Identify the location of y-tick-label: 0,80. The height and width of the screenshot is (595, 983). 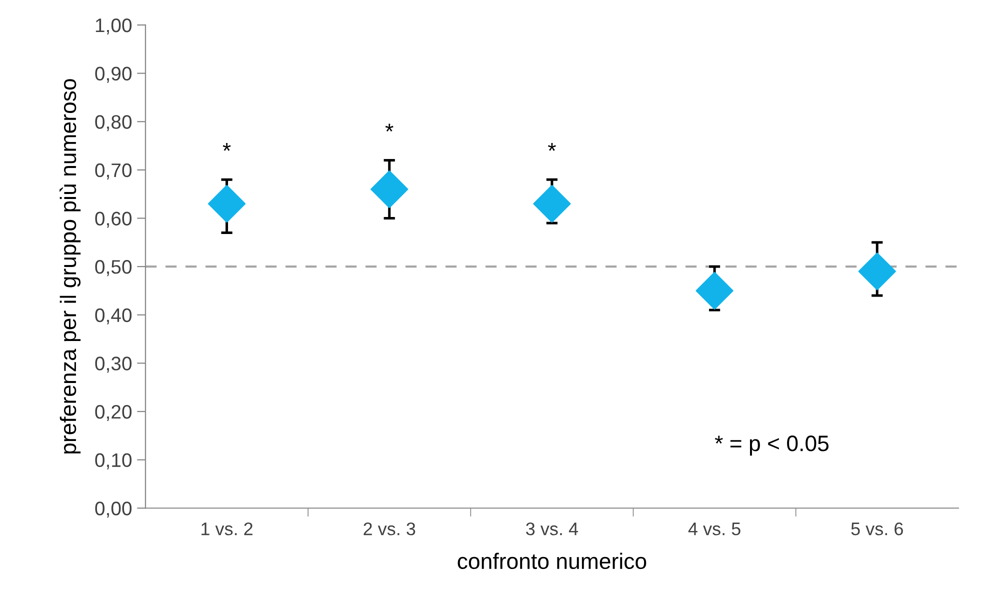
(113, 123).